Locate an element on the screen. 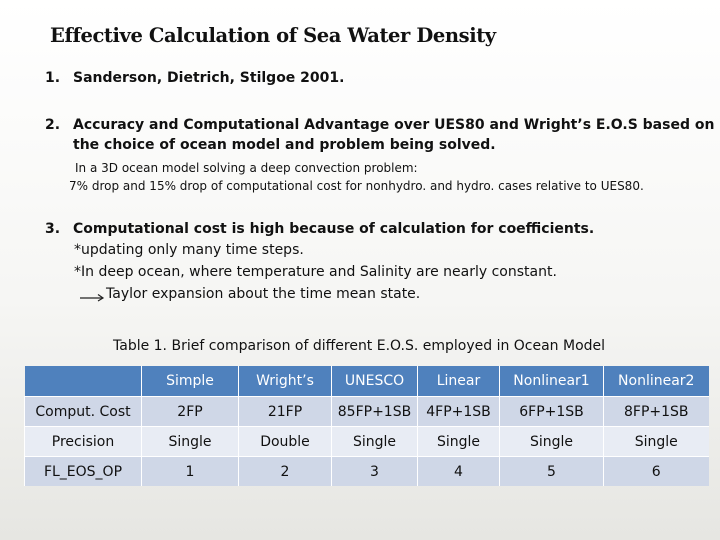 This screenshot has width=720, height=540. table-header-cell: Nonlinear2 is located at coordinates (656, 381).